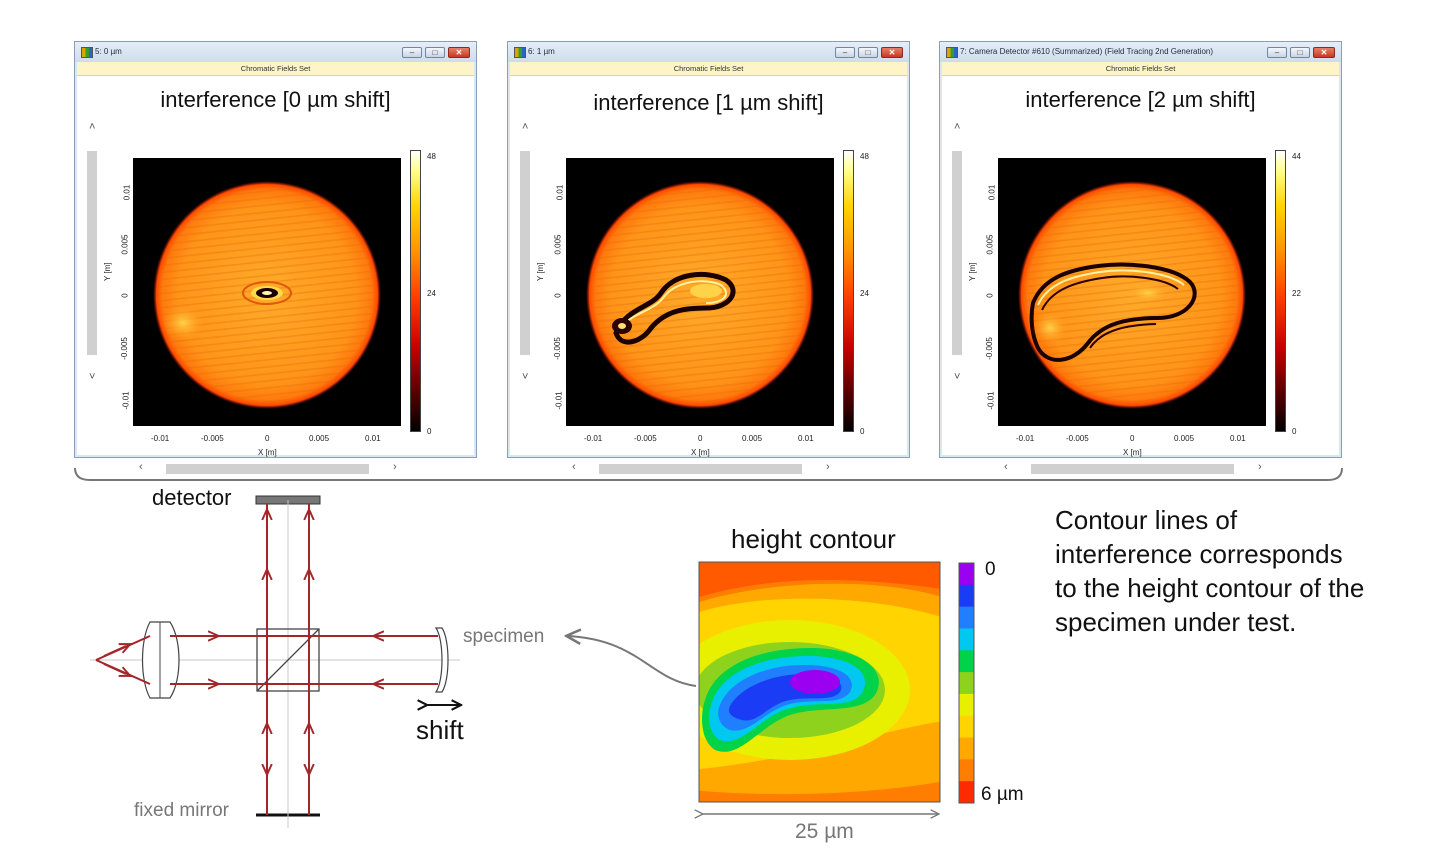  Describe the element at coordinates (990, 569) in the screenshot. I see `scale-top-label: 0` at that location.